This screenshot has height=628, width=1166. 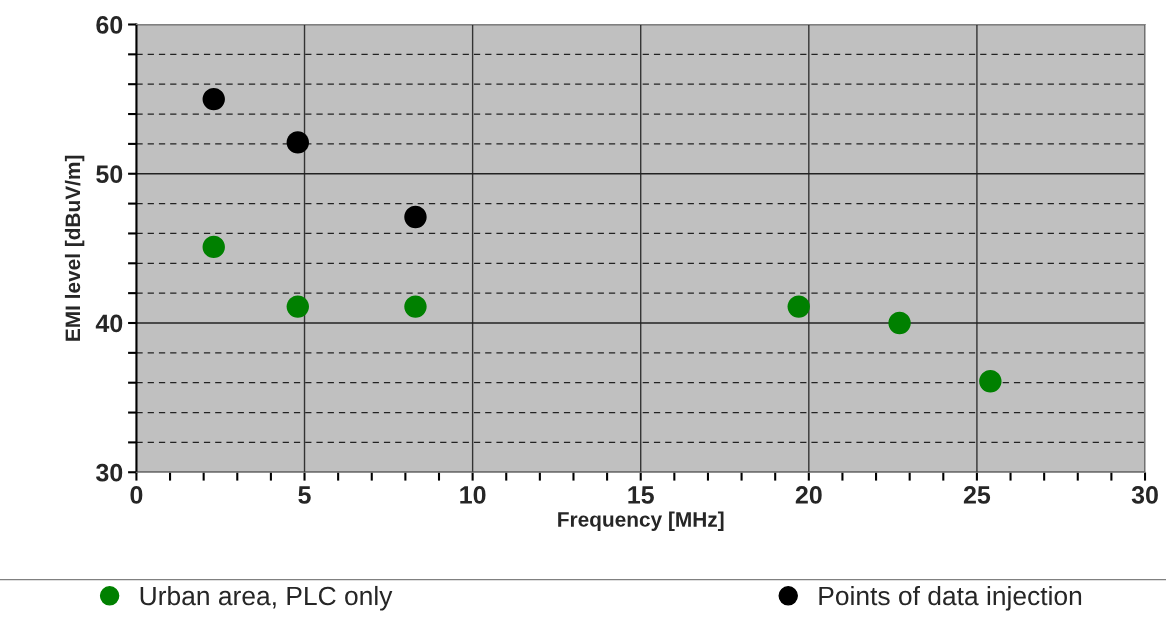 What do you see at coordinates (136, 495) in the screenshot?
I see `x-tick-label: 0` at bounding box center [136, 495].